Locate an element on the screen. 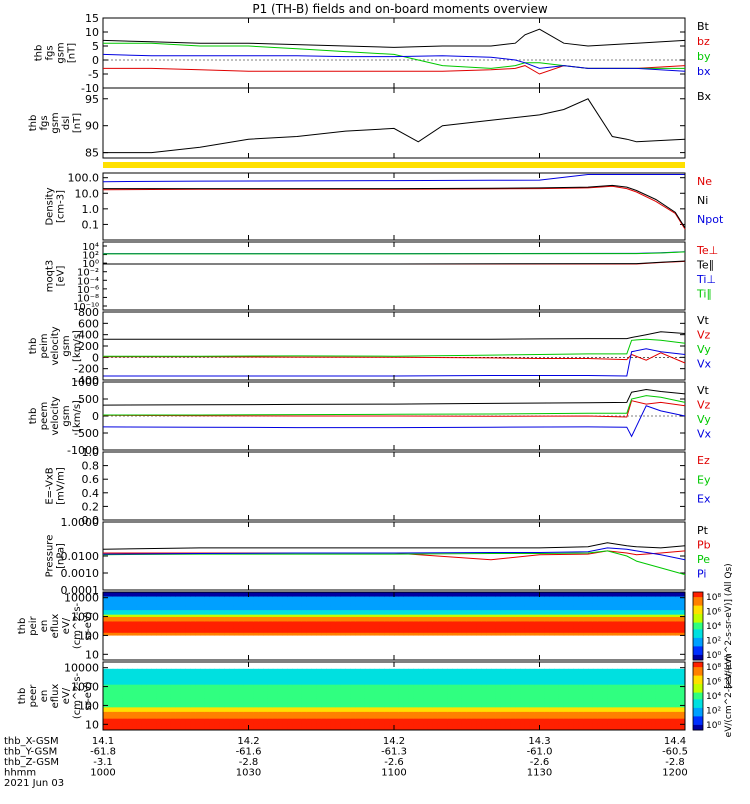  colorbar-tick-label: 10⁶ is located at coordinates (713, 613).